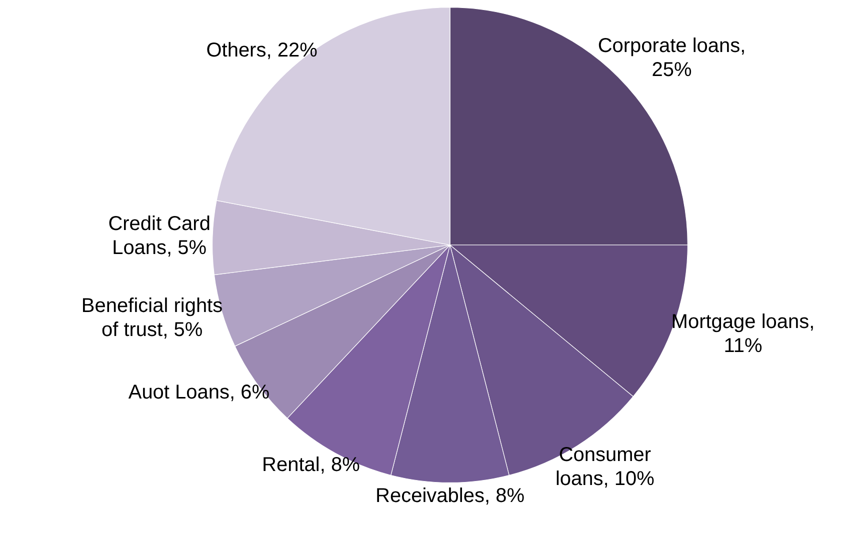  I want to click on slice-label: Consumer loans, 10%, so click(605, 467).